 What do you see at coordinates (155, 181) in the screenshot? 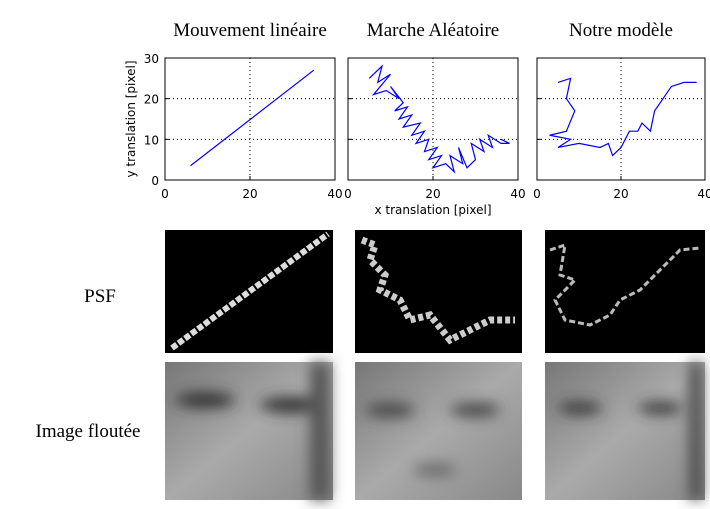
I see `y-tick-label: 0` at bounding box center [155, 181].